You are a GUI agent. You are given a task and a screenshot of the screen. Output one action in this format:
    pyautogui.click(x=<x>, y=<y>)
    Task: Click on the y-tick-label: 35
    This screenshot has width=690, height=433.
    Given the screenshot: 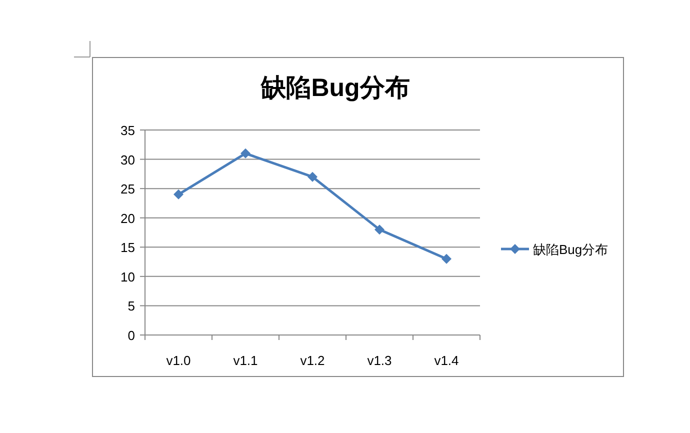 What is the action you would take?
    pyautogui.click(x=127, y=130)
    